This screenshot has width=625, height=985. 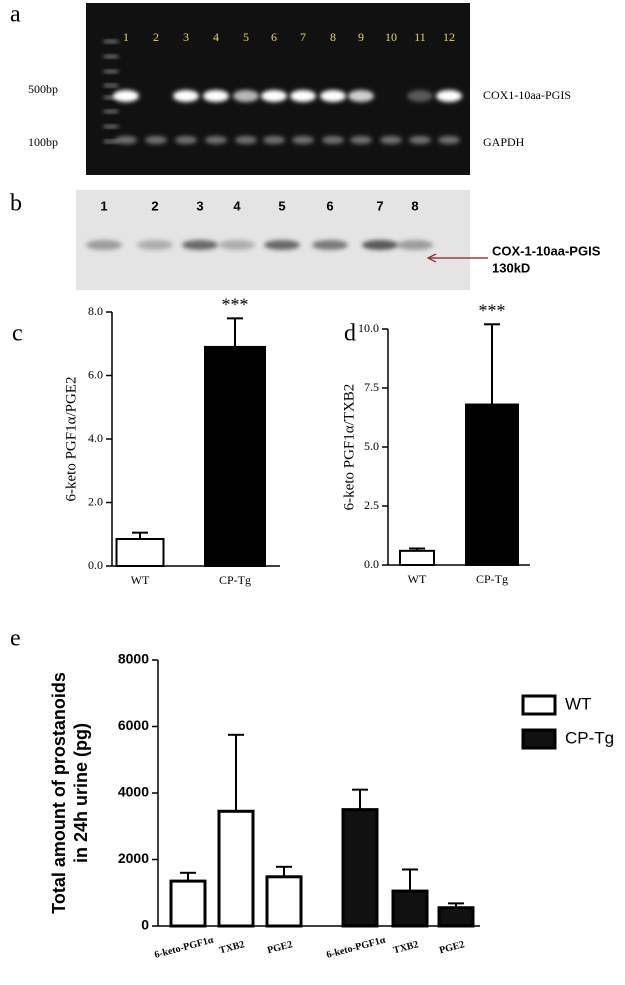 What do you see at coordinates (15, 15) in the screenshot?
I see `panel-label: a` at bounding box center [15, 15].